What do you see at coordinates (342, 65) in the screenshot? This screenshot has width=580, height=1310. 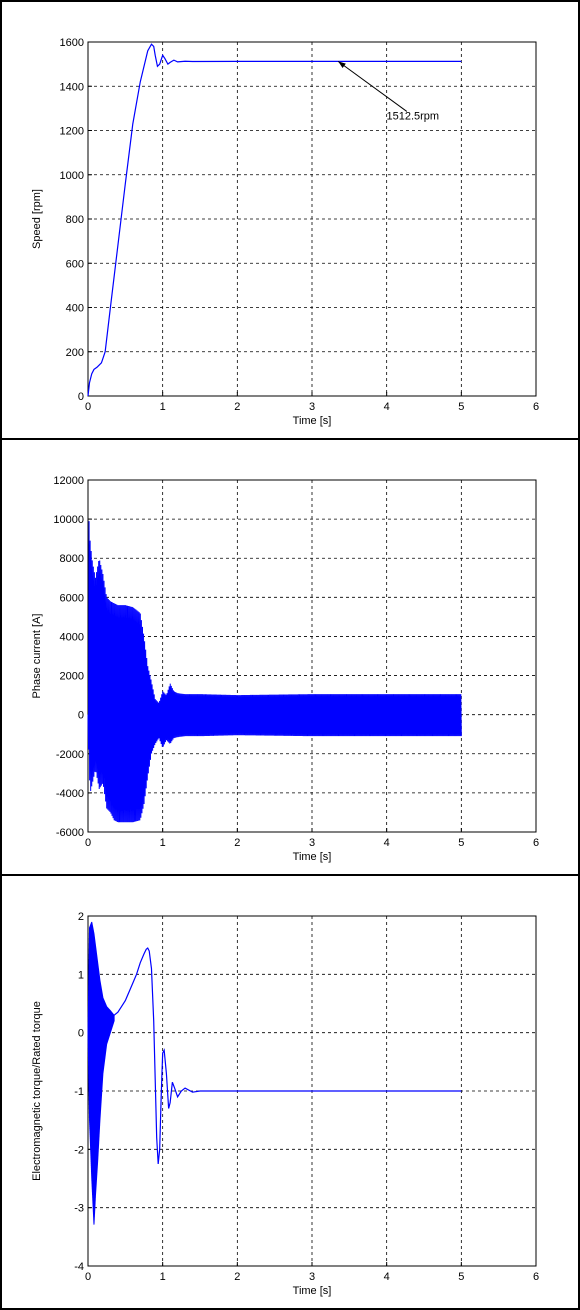 I see `annotation-arrow-head` at bounding box center [342, 65].